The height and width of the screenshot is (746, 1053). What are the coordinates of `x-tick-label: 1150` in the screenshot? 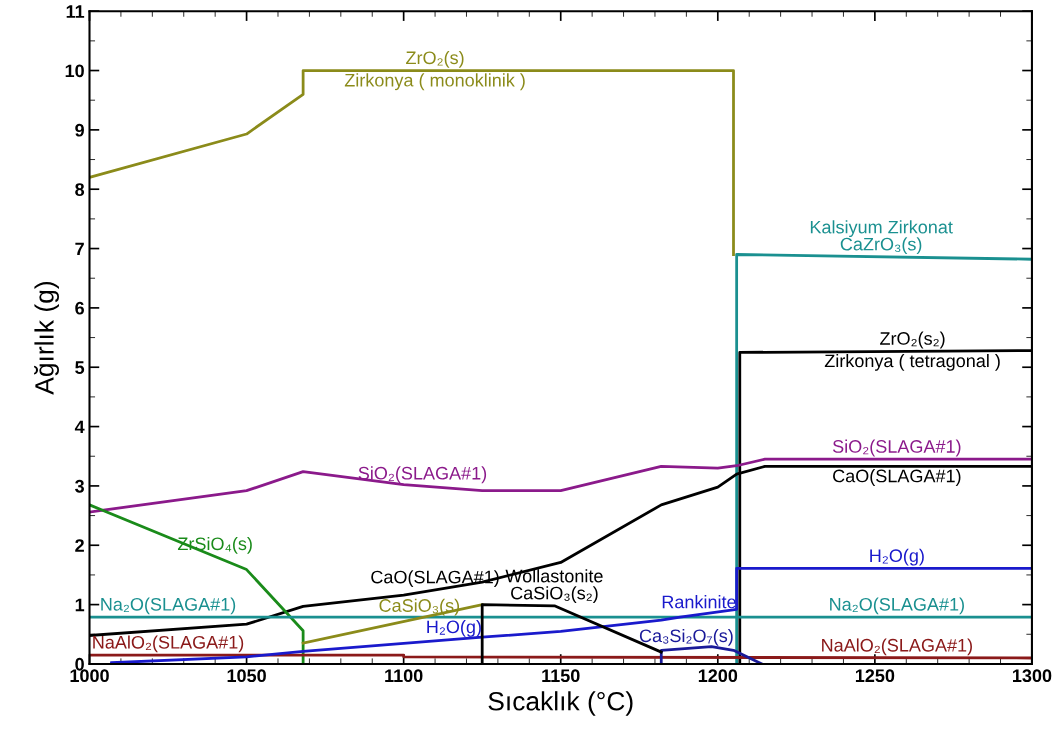 It's located at (561, 676).